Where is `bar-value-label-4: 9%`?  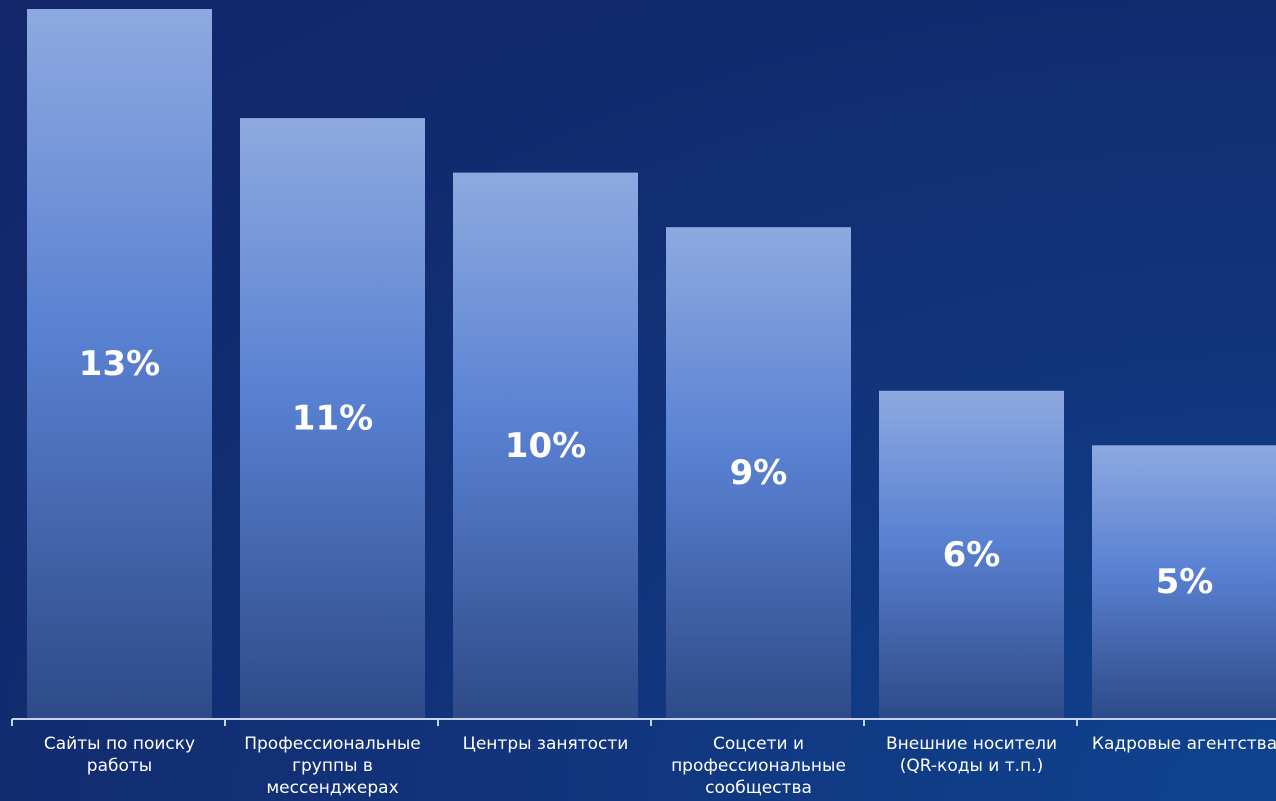
bar-value-label-4: 9% is located at coordinates (759, 473).